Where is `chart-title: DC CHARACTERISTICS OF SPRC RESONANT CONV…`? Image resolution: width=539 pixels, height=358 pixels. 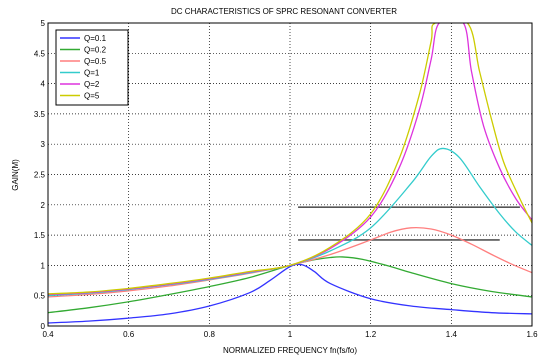 chart-title: DC CHARACTERISTICS OF SPRC RESONANT CONV… is located at coordinates (284, 11).